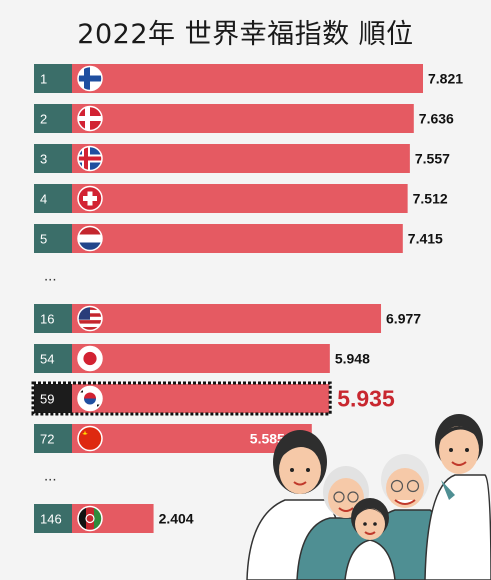 This screenshot has height=580, width=491. What do you see at coordinates (366, 399) in the screenshot?
I see `value-label: 5.935` at bounding box center [366, 399].